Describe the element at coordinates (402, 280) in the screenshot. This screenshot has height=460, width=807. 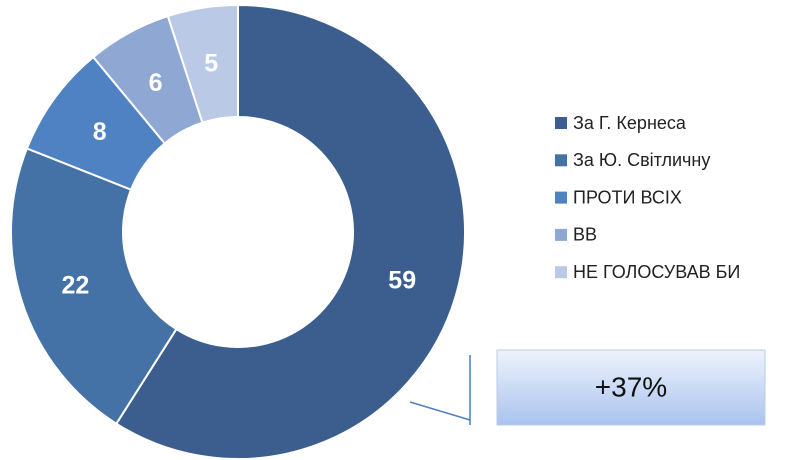
I see `data-label: 59` at that location.